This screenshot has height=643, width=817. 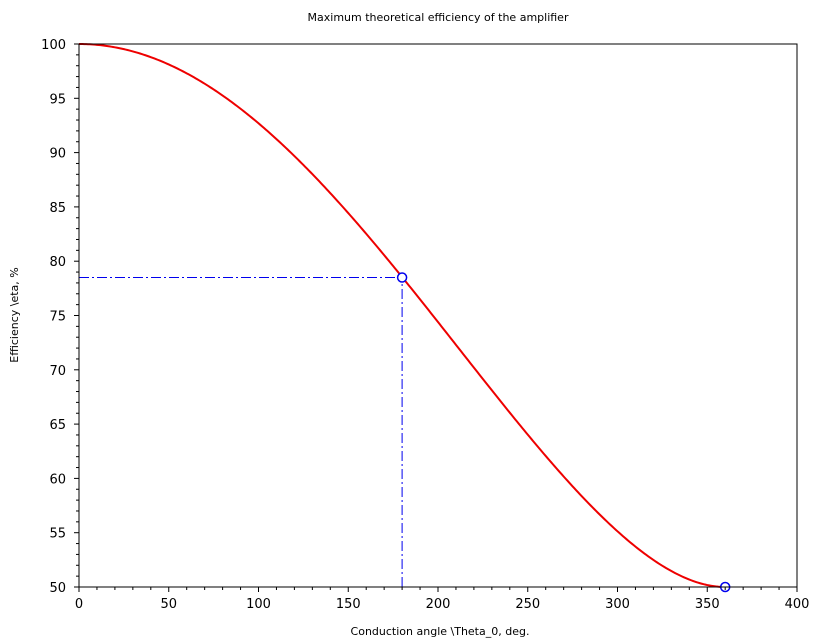 I want to click on x-tick-label: 150, so click(x=348, y=604).